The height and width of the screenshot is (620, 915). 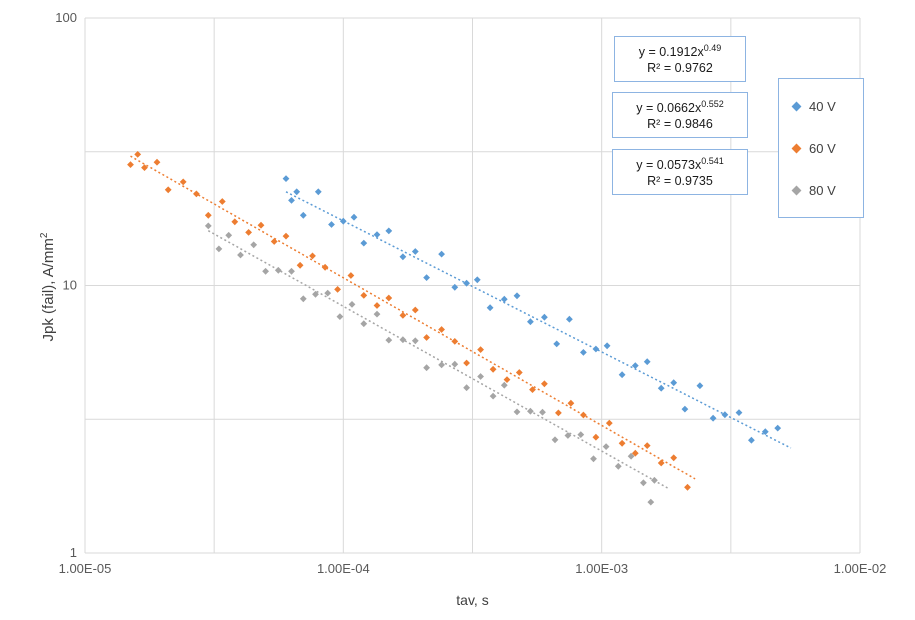 What do you see at coordinates (66, 17) in the screenshot?
I see `y-tick-label: 100` at bounding box center [66, 17].